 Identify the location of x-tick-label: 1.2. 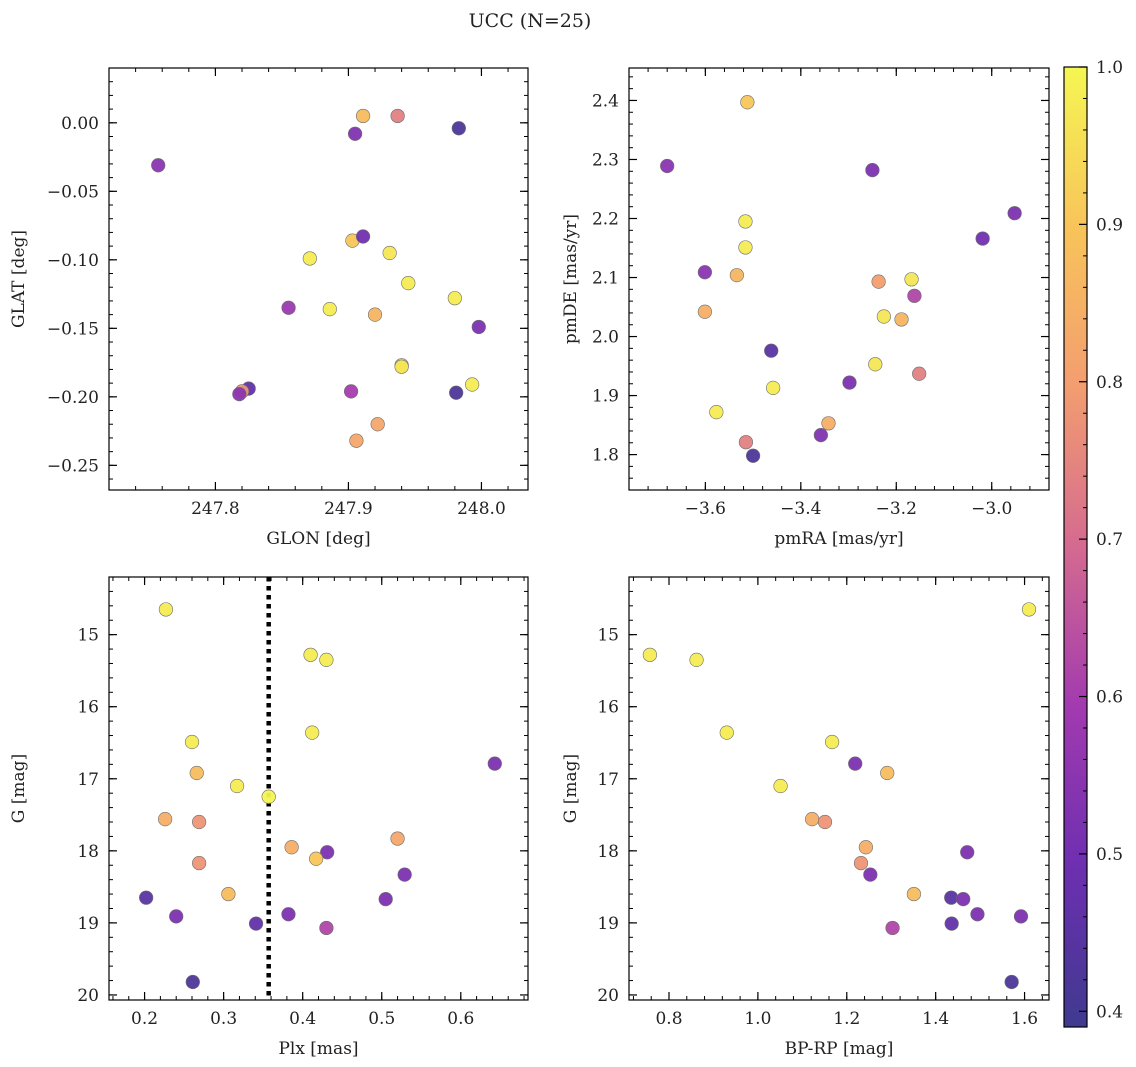
(846, 1019).